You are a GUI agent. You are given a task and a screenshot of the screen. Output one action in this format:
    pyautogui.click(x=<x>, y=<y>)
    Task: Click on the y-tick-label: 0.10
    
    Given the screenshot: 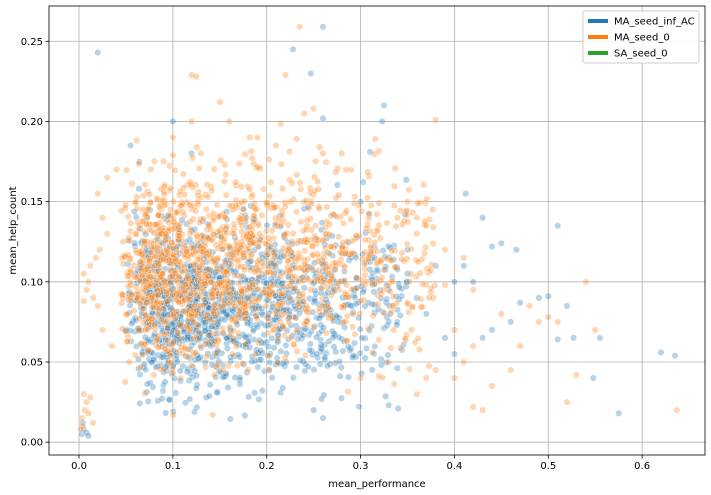 What is the action you would take?
    pyautogui.click(x=32, y=282)
    